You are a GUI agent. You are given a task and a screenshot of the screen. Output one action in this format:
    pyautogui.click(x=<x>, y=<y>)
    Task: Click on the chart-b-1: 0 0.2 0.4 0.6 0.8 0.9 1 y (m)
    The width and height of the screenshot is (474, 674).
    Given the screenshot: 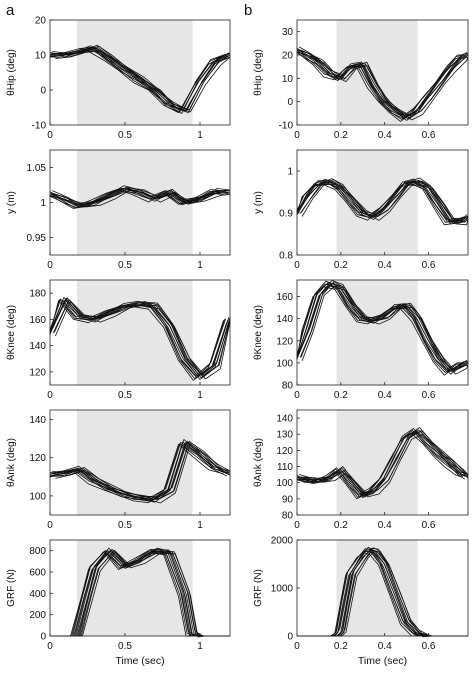 What is the action you would take?
    pyautogui.click(x=361, y=210)
    